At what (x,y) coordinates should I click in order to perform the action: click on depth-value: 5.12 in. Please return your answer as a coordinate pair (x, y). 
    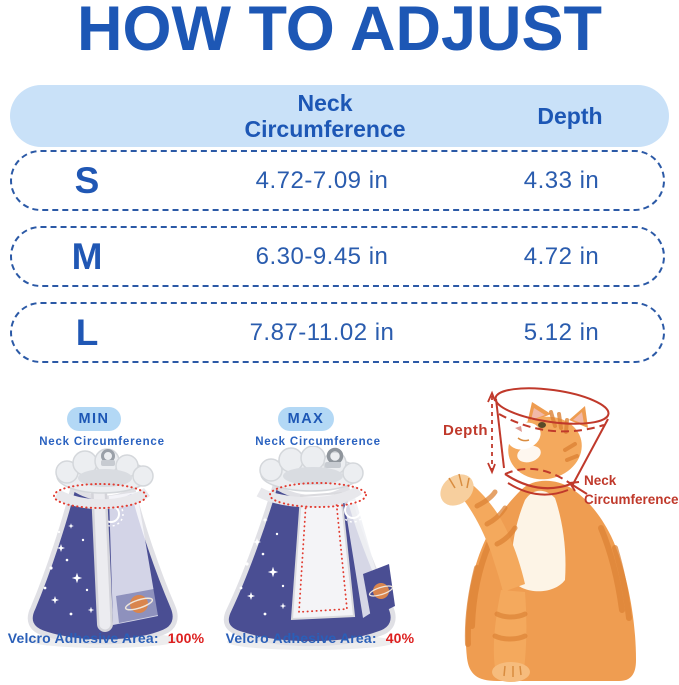
    Looking at the image, I should click on (561, 332).